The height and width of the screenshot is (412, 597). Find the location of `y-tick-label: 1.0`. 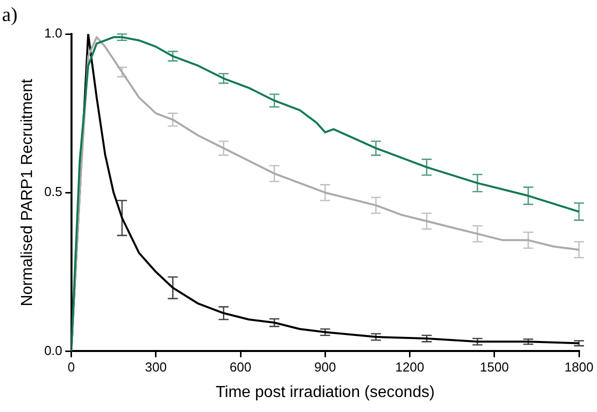

y-tick-label: 1.0 is located at coordinates (53, 33).